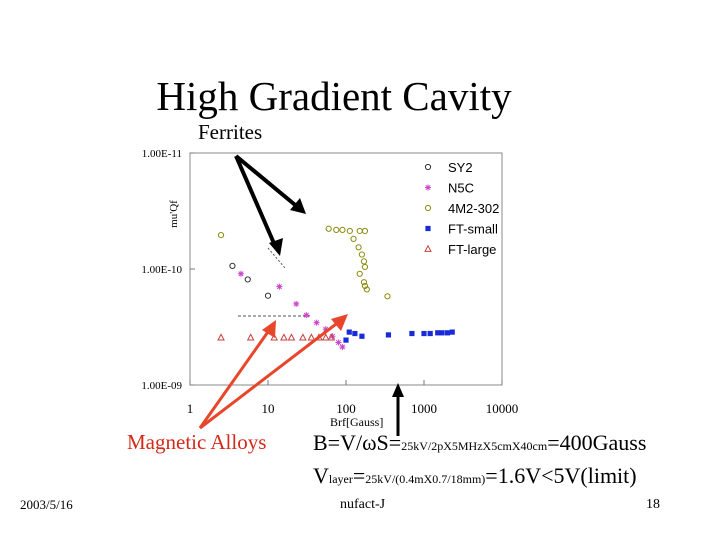 The height and width of the screenshot is (540, 720). What do you see at coordinates (276, 258) in the screenshot?
I see `trend-line` at bounding box center [276, 258].